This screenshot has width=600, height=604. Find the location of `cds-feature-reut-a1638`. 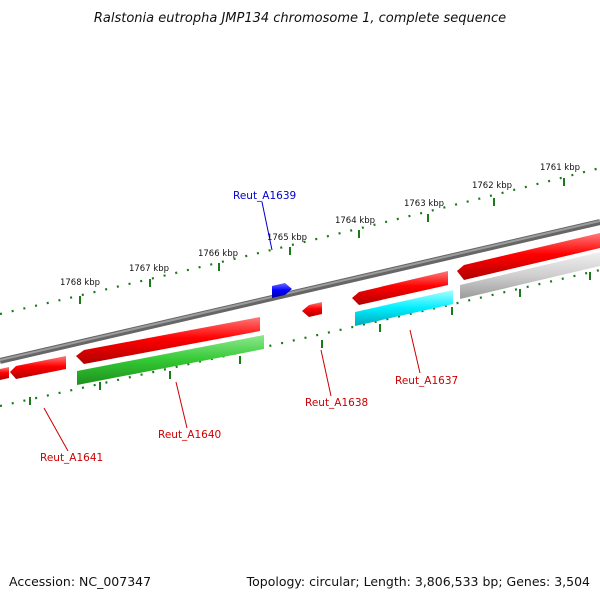

cds-feature-reut-a1638 is located at coordinates (312, 309).